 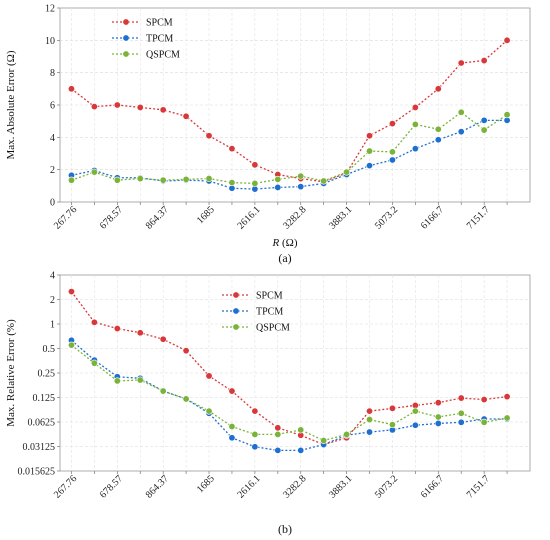 What do you see at coordinates (284, 258) in the screenshot?
I see `chart-caption: (a)` at bounding box center [284, 258].